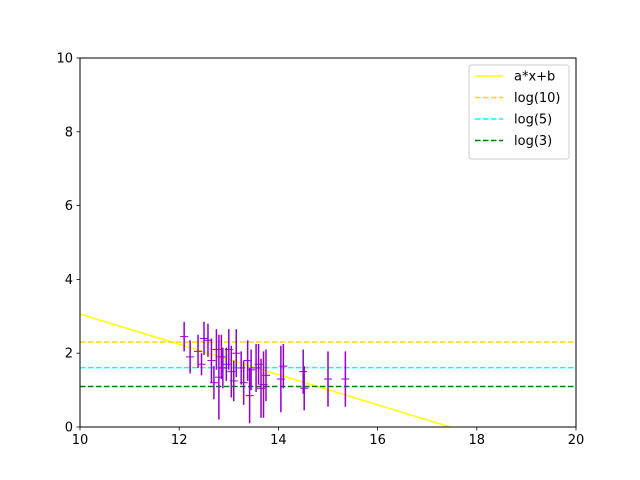  Describe the element at coordinates (537, 98) in the screenshot. I see `legend-label: log(10)` at that location.